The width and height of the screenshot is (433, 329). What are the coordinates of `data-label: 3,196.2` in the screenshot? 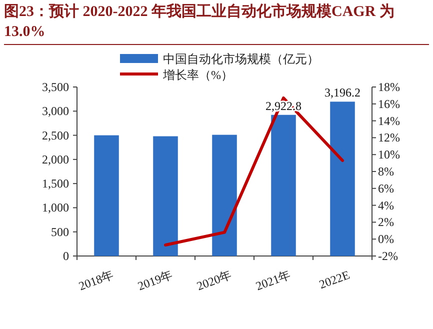 It's located at (342, 93).